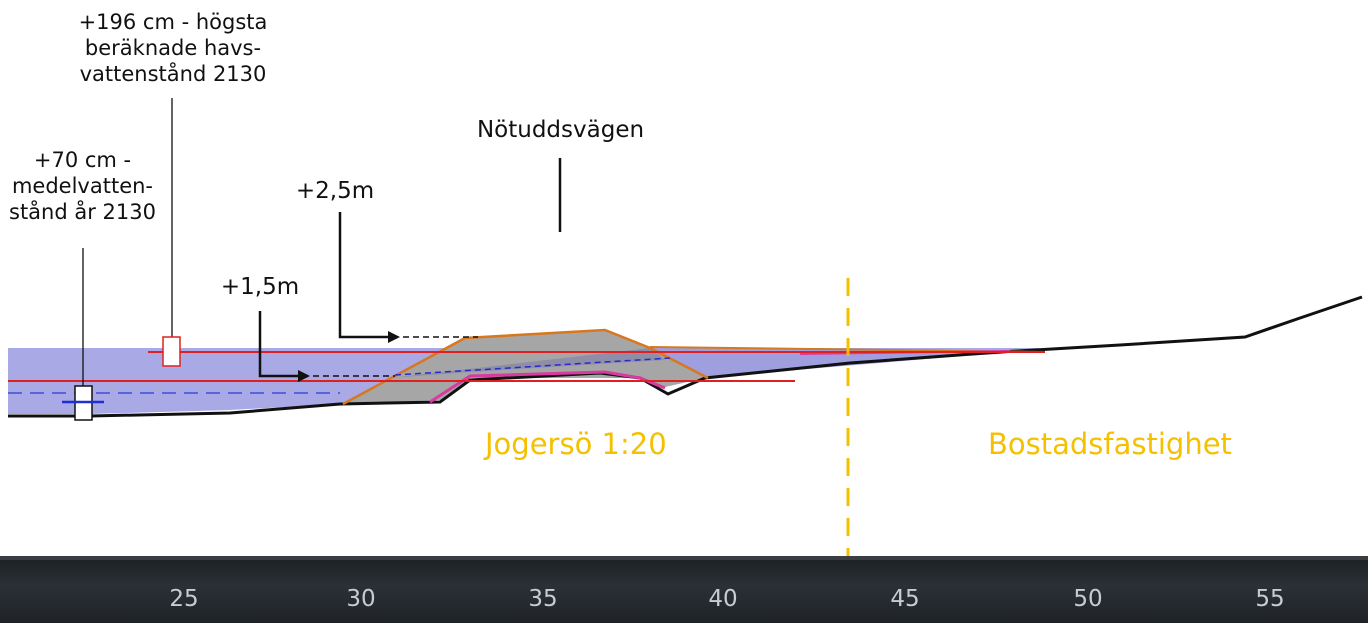 This screenshot has width=1368, height=628. Describe the element at coordinates (171, 351) in the screenshot. I see `high-water-marker` at that location.